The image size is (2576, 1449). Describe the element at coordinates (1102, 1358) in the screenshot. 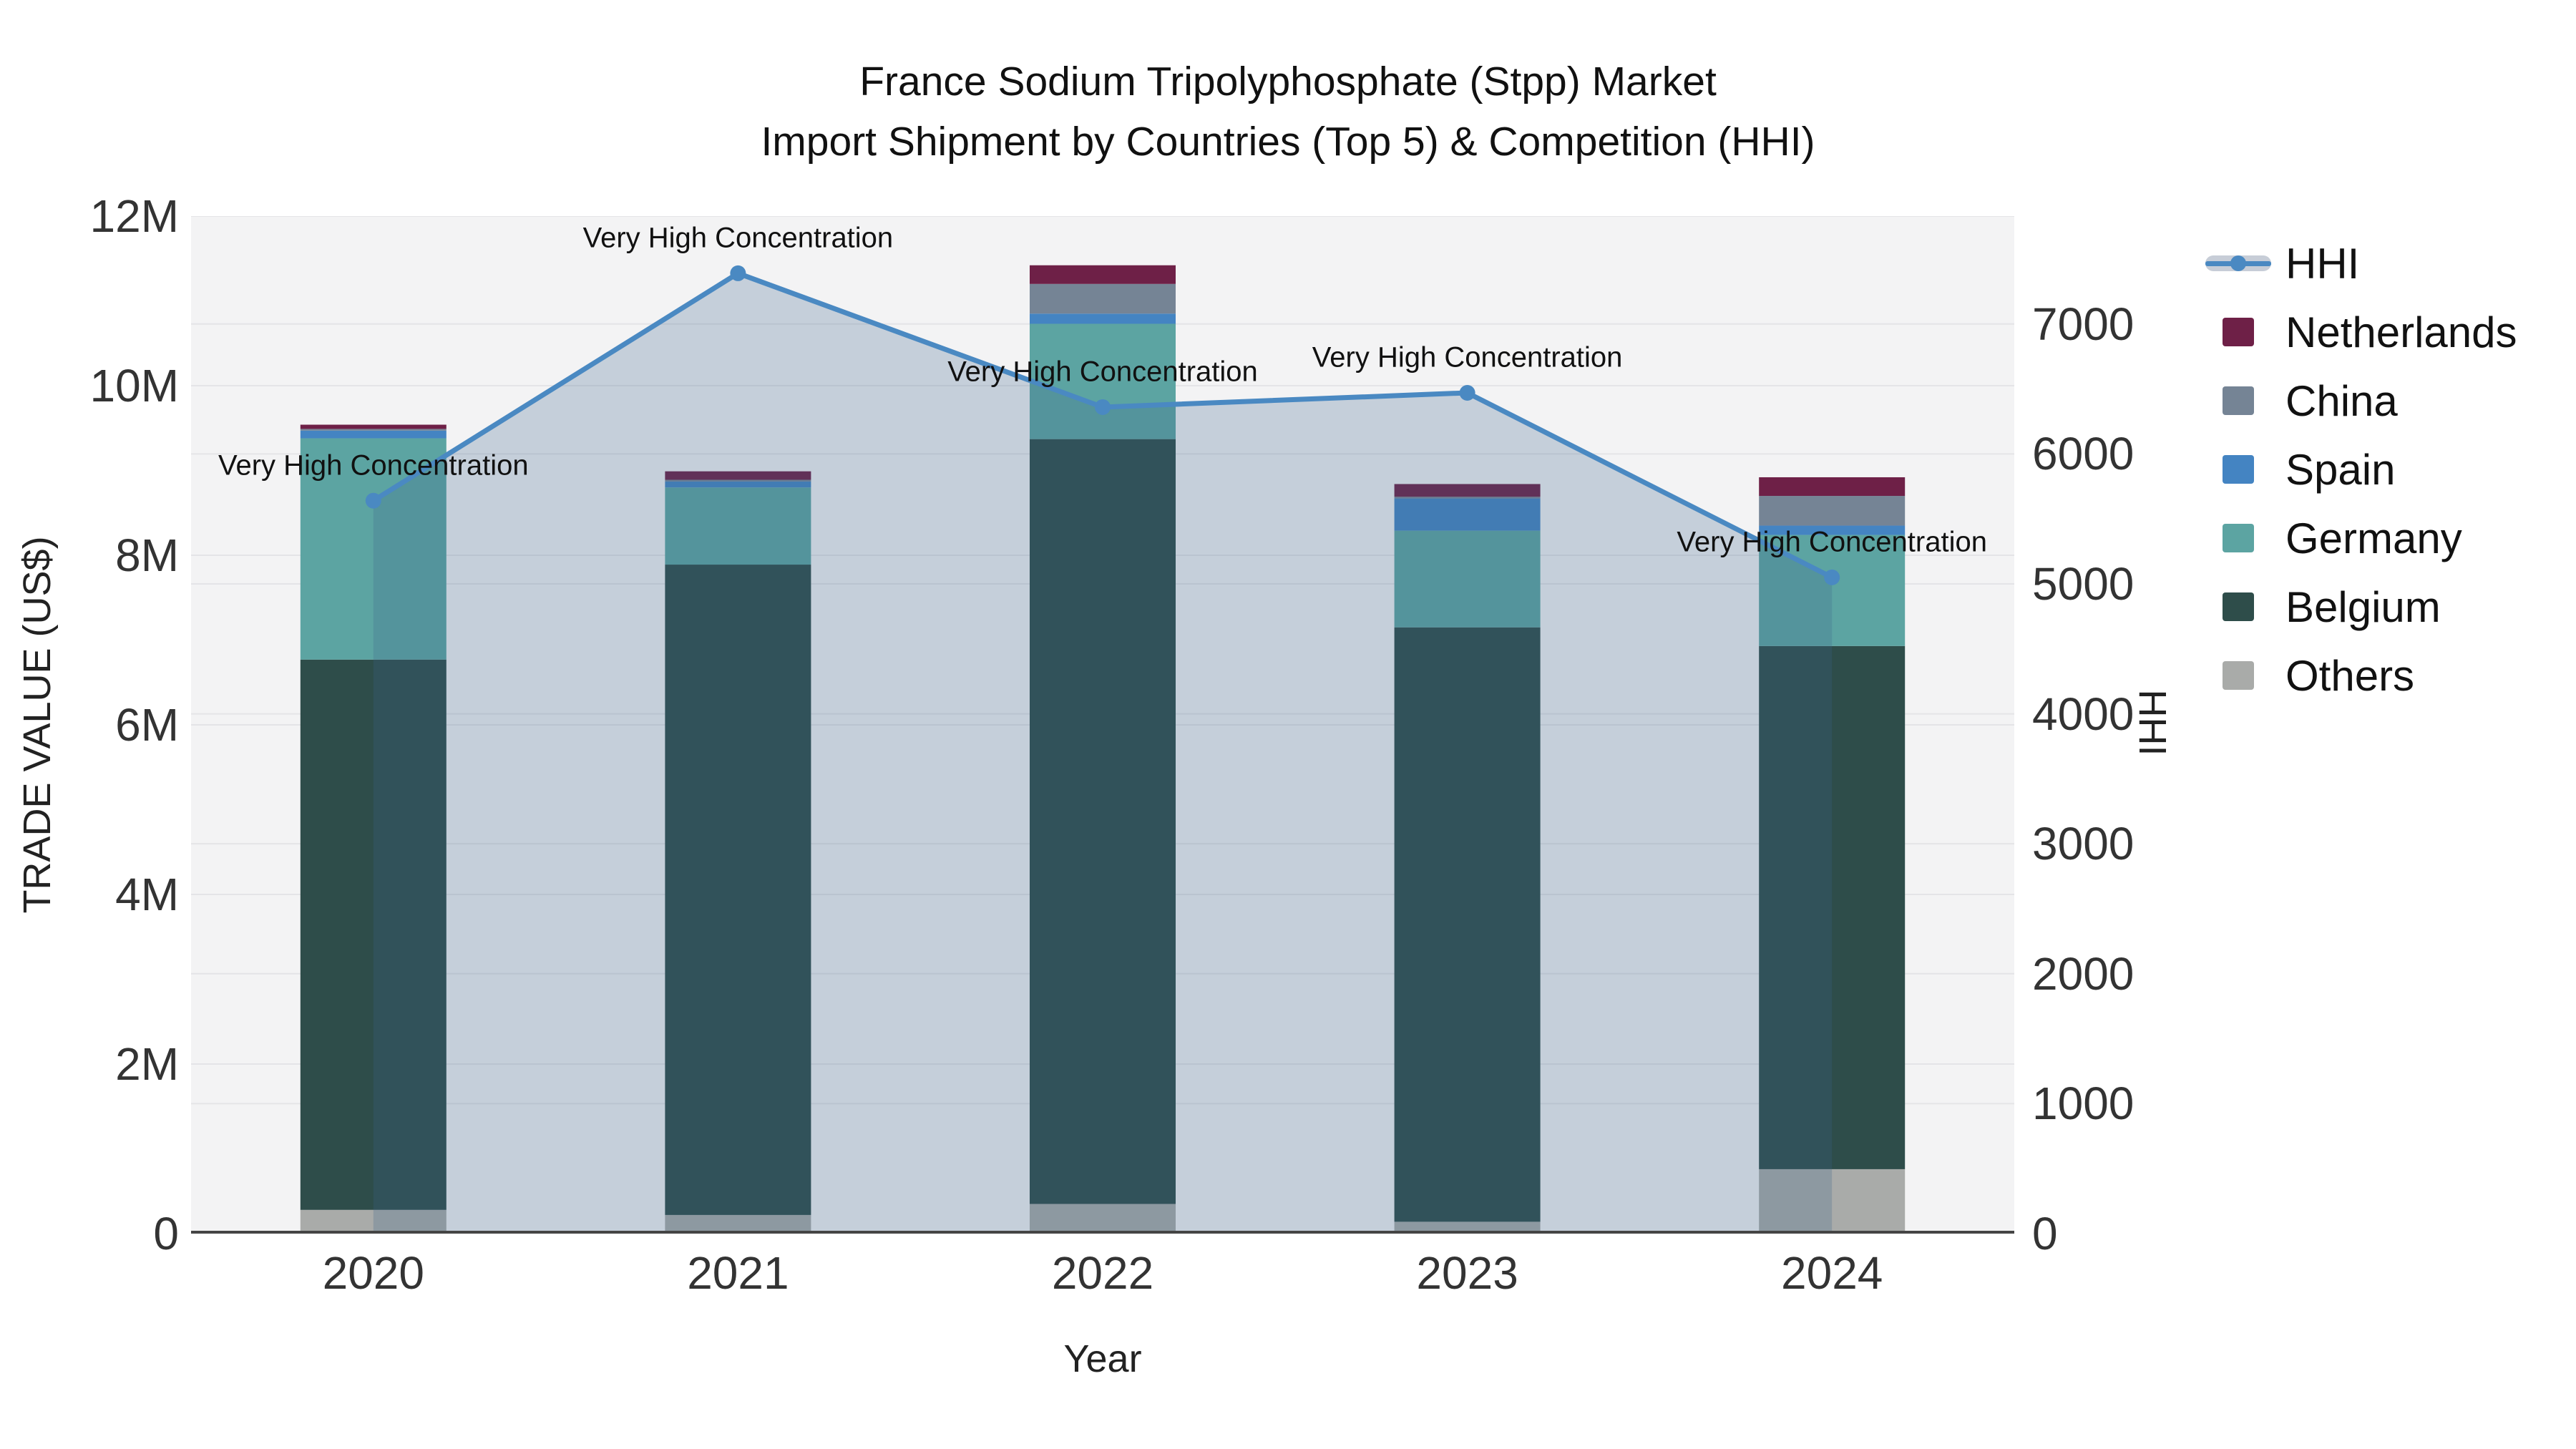

I see `xaxis-title: Year` at that location.